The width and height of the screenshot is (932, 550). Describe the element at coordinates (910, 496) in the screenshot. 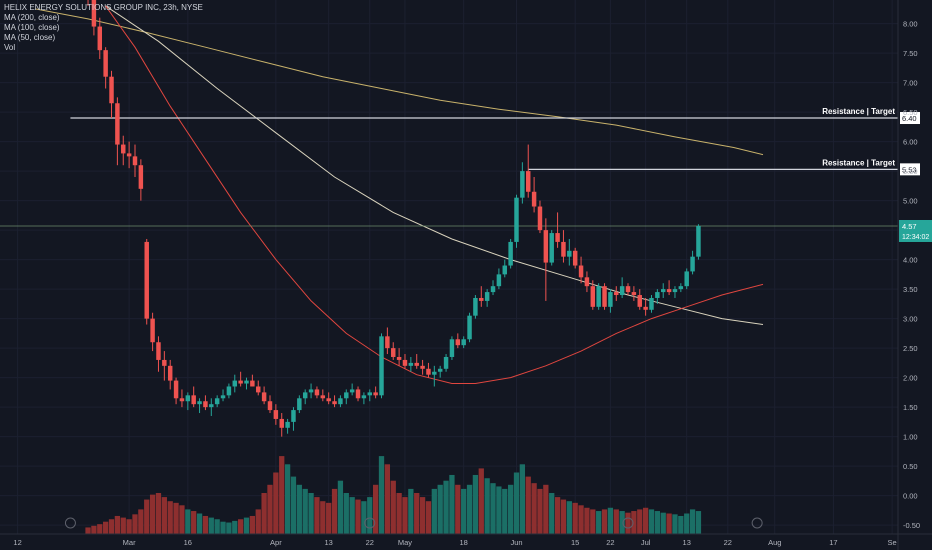

I see `price-tick-label: 0.00` at that location.